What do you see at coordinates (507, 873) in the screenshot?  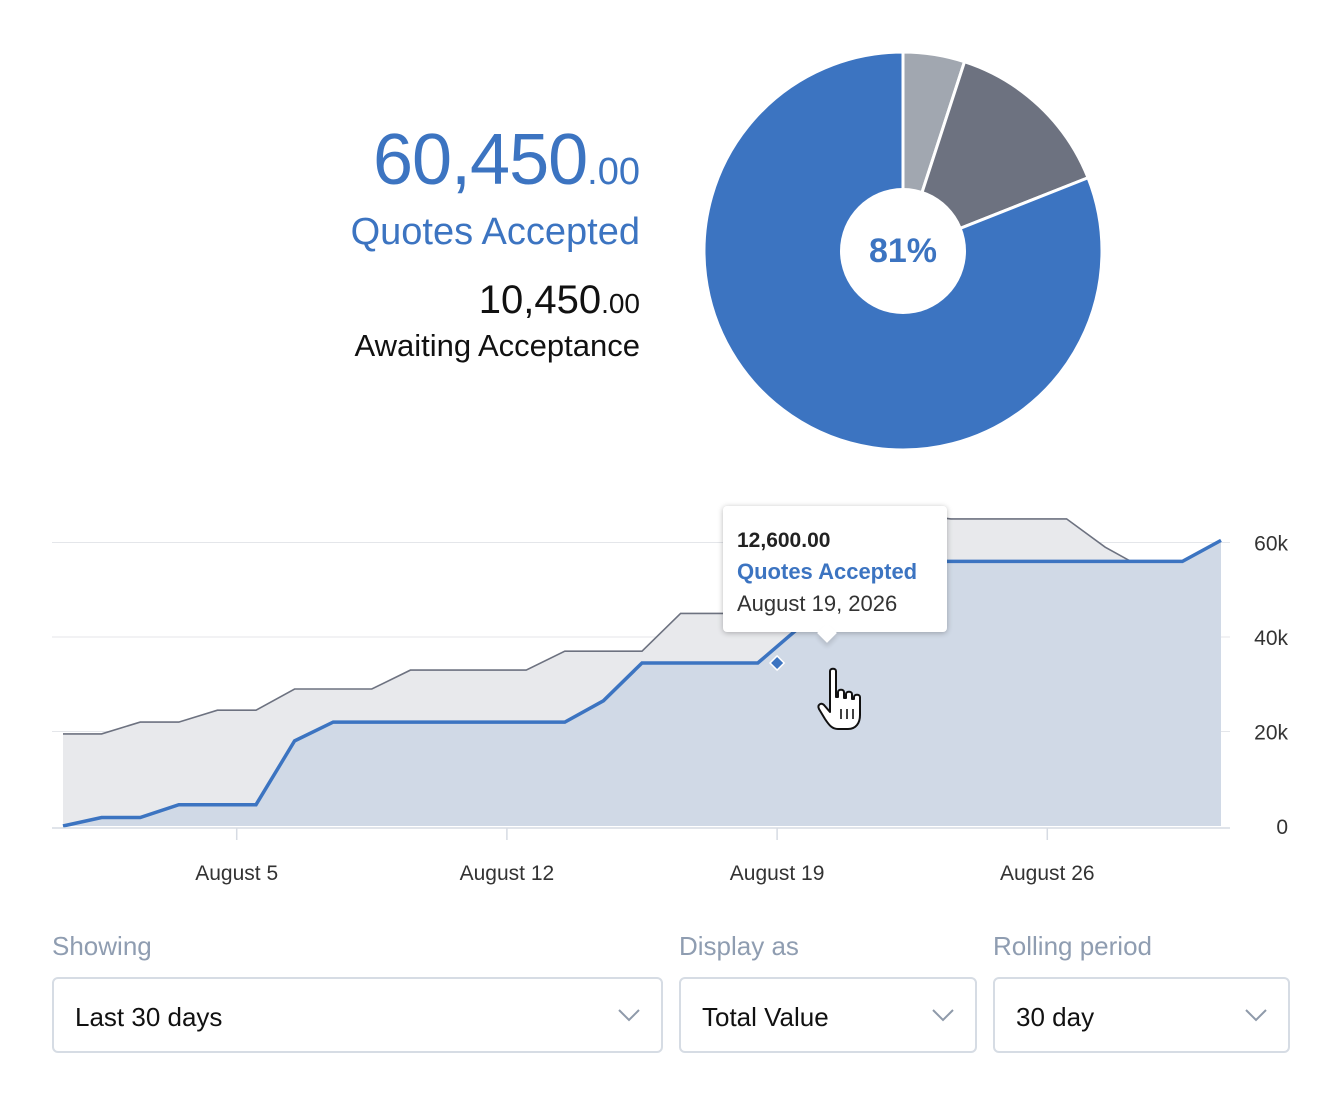 I see `x-tick-label: August 12` at bounding box center [507, 873].